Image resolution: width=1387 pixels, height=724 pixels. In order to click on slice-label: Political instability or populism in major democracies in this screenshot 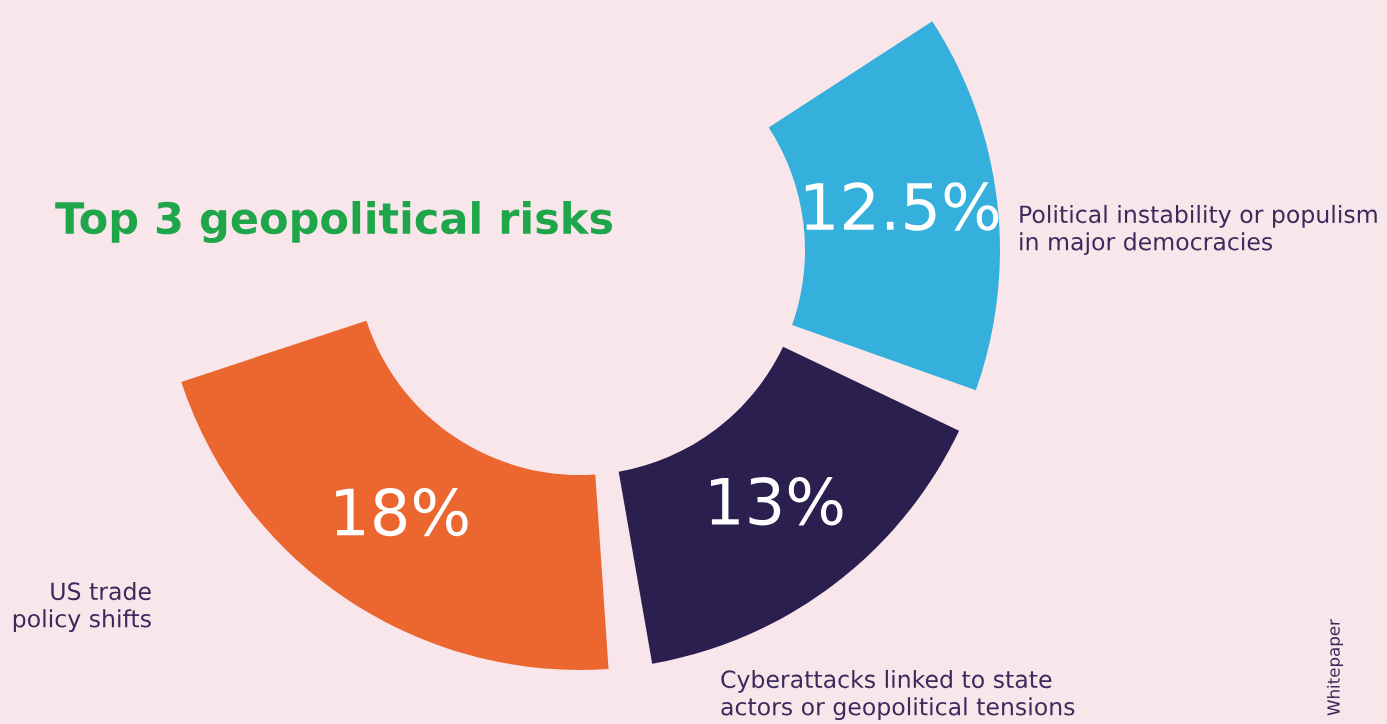, I will do `click(1198, 230)`.